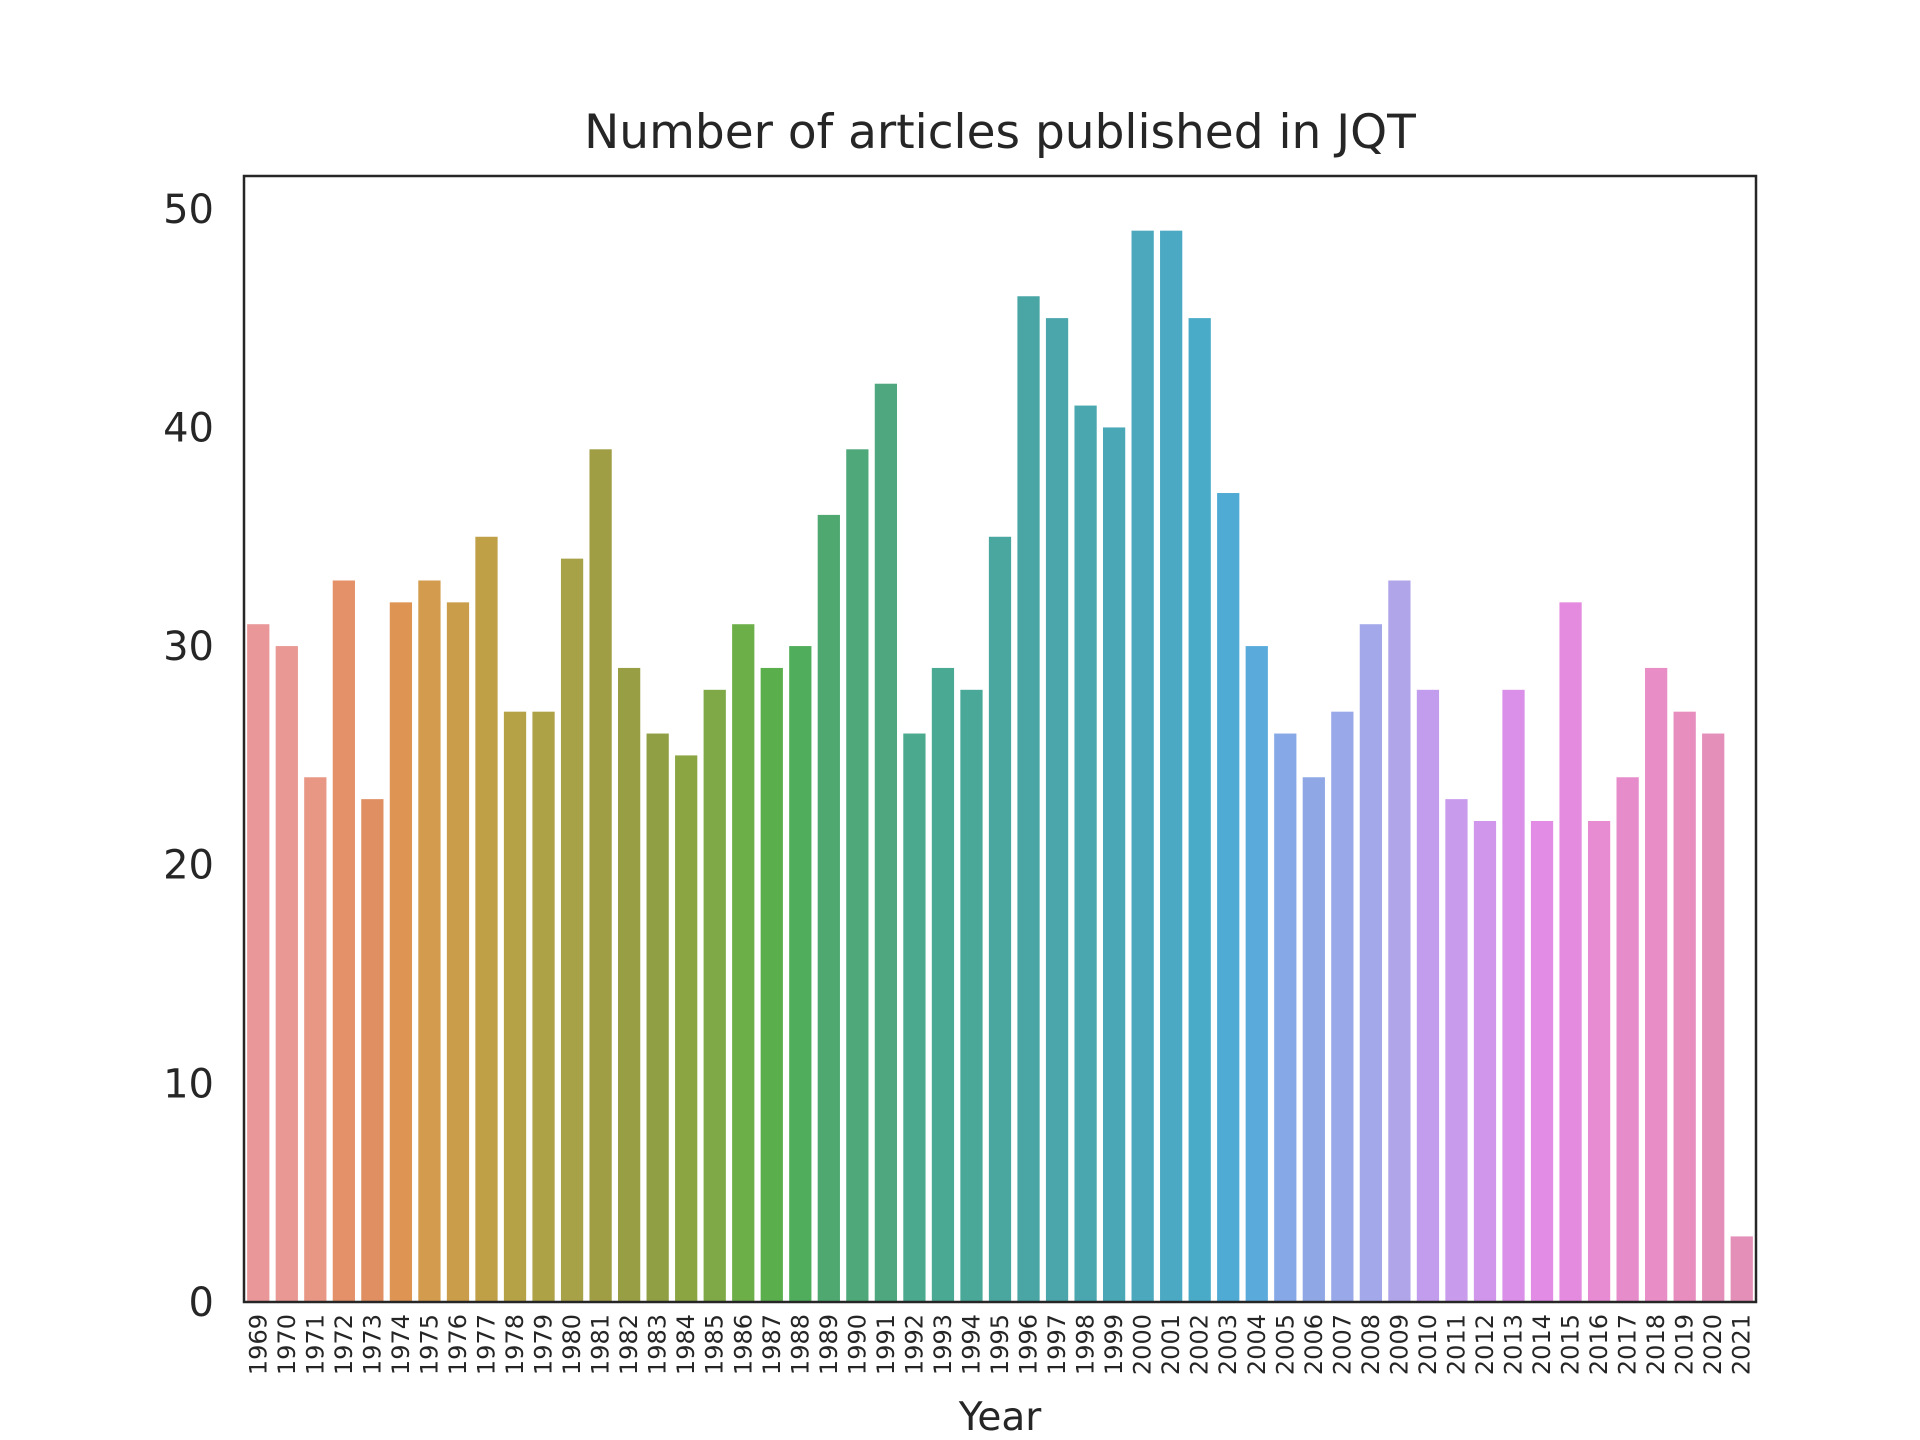 This screenshot has height=1440, width=1920. What do you see at coordinates (188, 428) in the screenshot?
I see `y-tick-label: 40` at bounding box center [188, 428].